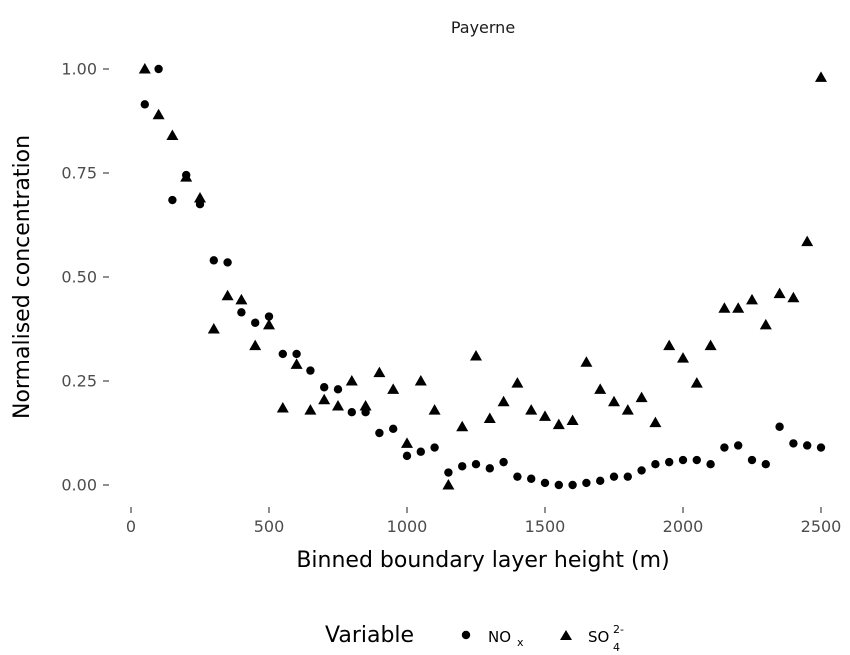 The image size is (850, 655). I want to click on y-tick-label: 0.25, so click(79, 381).